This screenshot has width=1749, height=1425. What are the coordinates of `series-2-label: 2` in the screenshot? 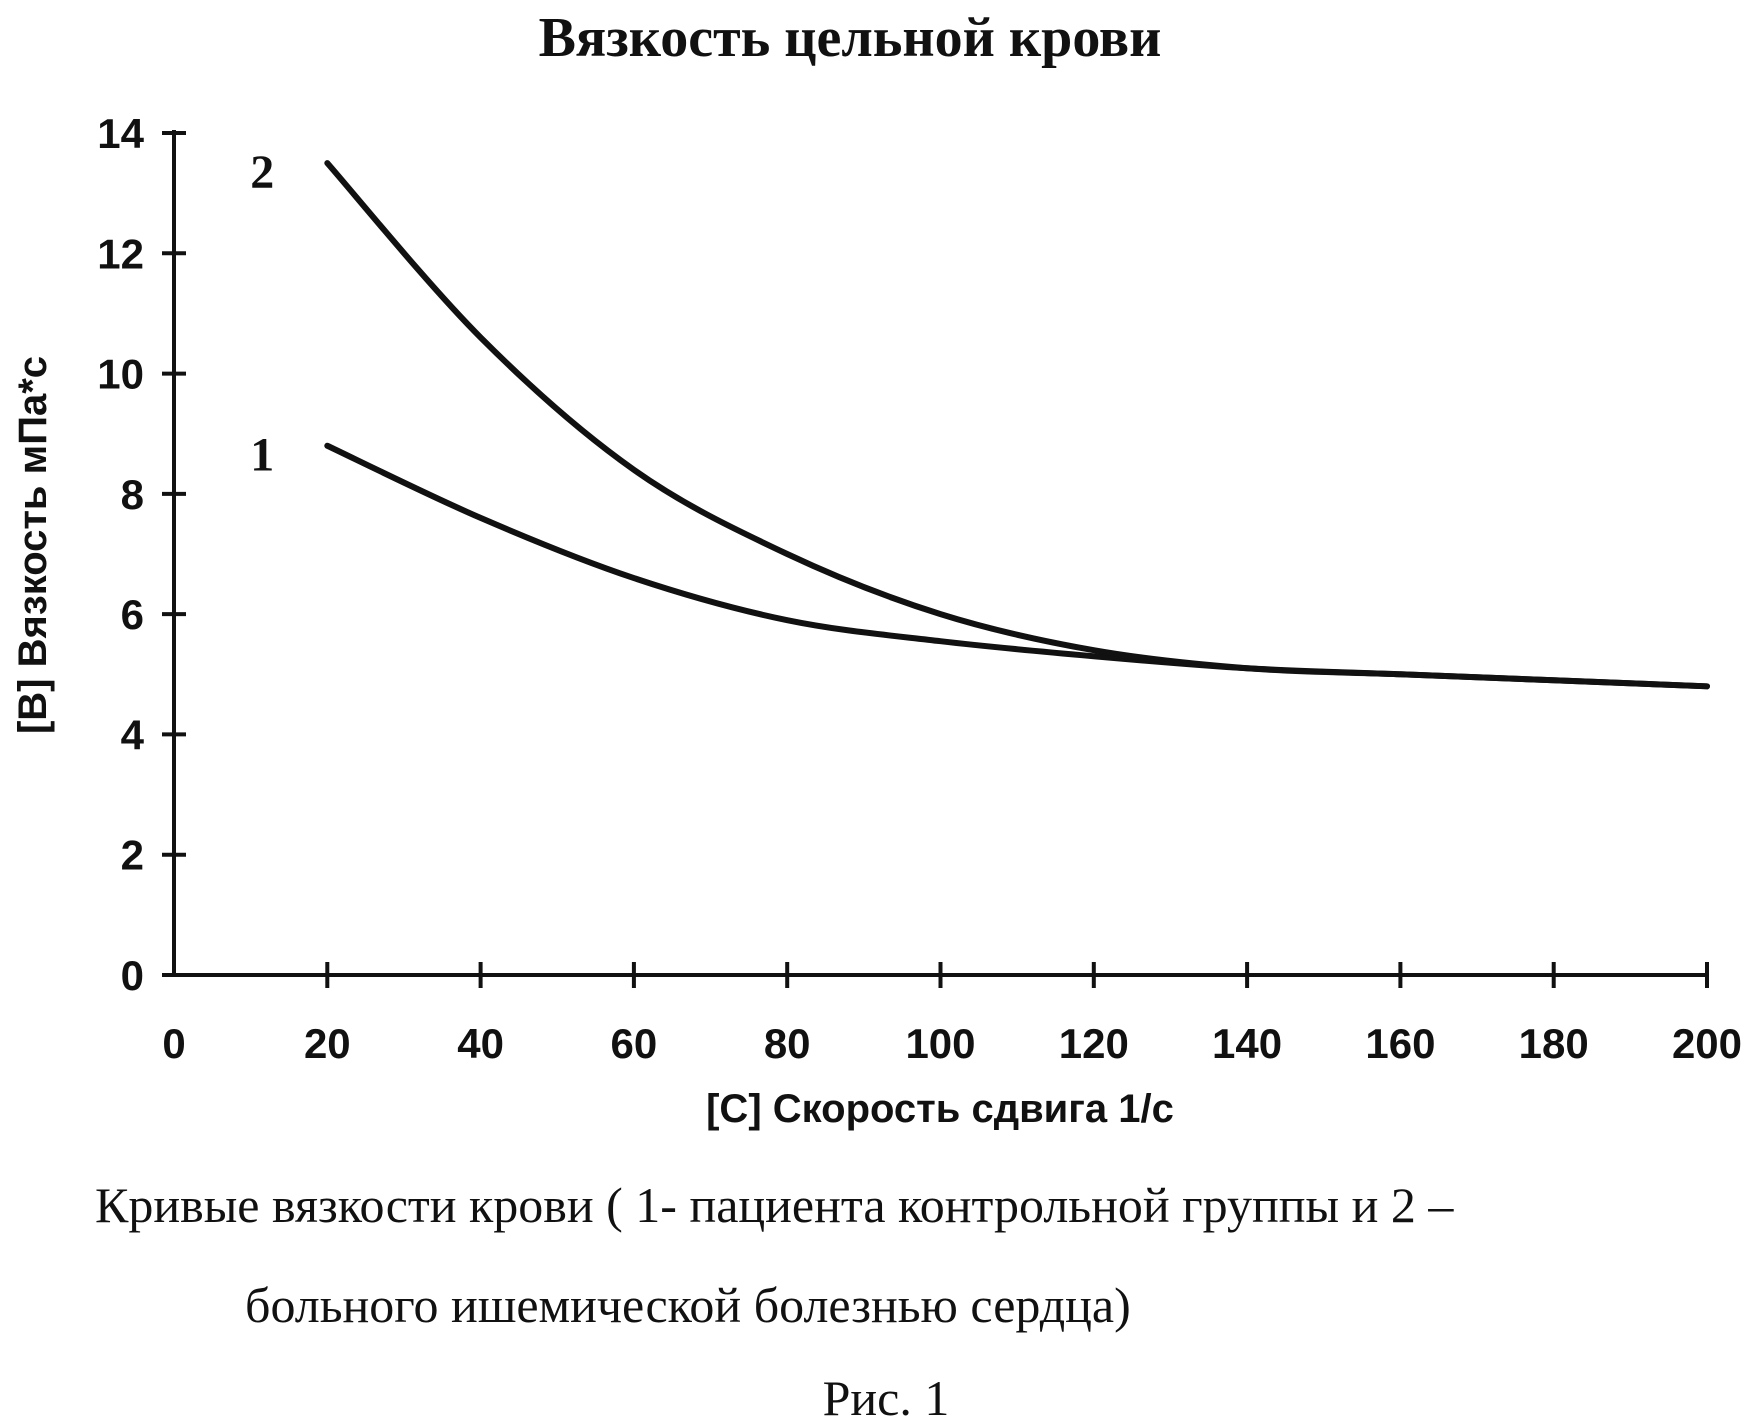 It's located at (262, 172).